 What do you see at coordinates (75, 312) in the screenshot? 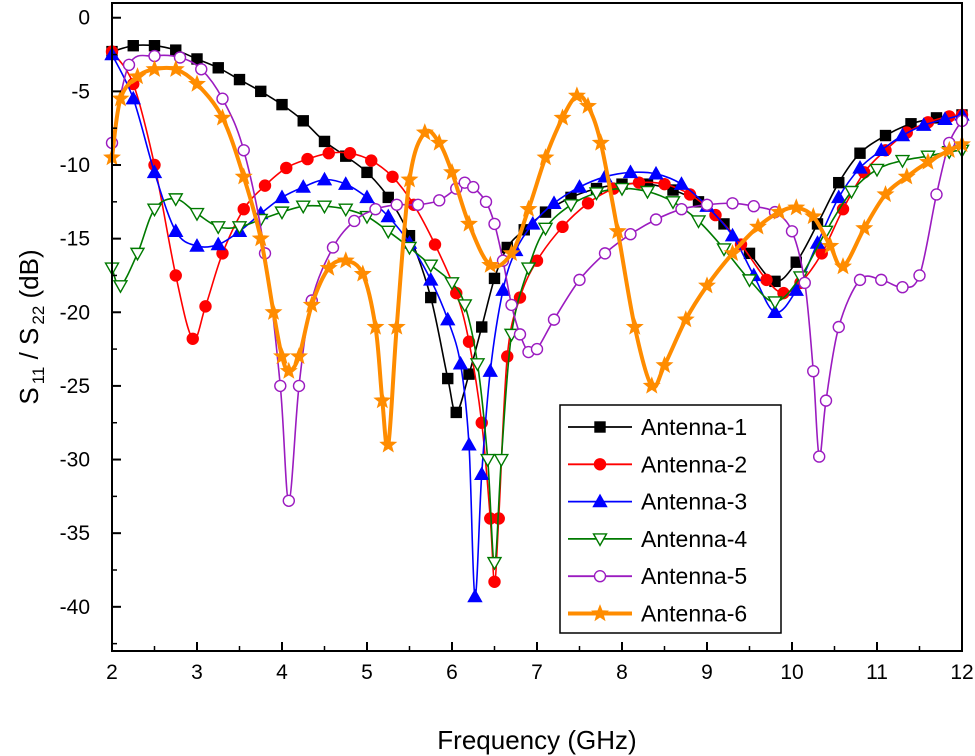
I see `y-tick-label: -20` at bounding box center [75, 312].